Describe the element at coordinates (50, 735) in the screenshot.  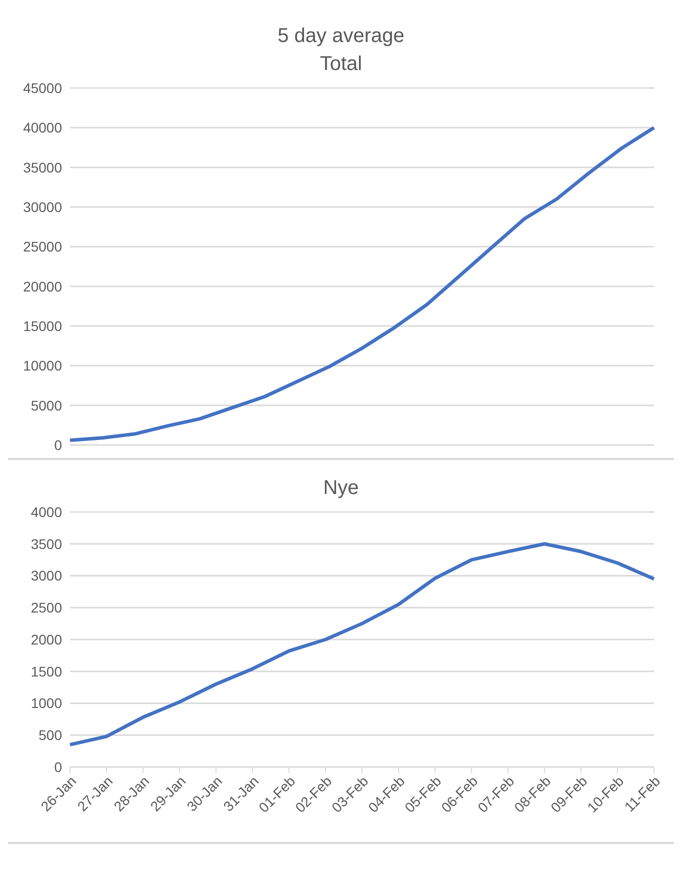
I see `y-tick-label: 500` at that location.